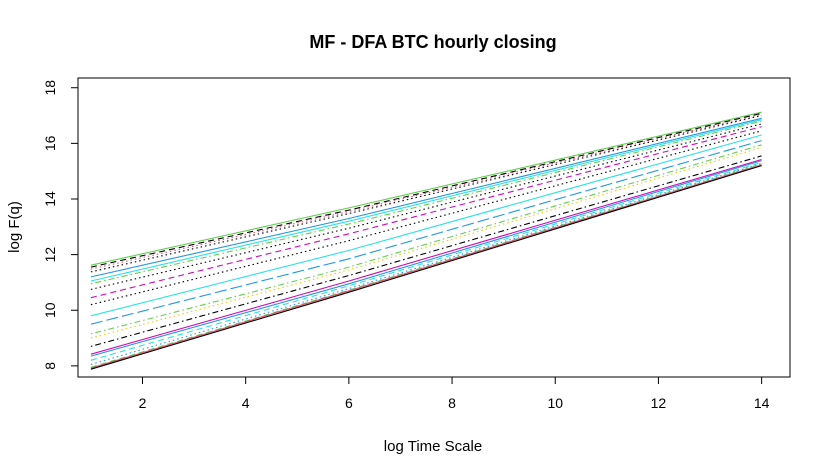 This screenshot has width=829, height=475. Describe the element at coordinates (50, 199) in the screenshot. I see `y-tick-label: 14` at that location.